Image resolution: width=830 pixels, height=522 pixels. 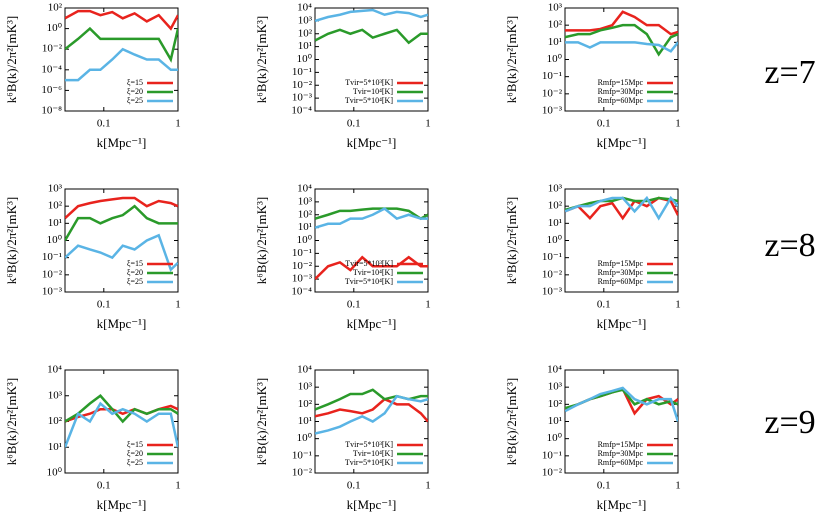 I want to click on legend-label: Rmfp=60Mpc, so click(x=621, y=100).